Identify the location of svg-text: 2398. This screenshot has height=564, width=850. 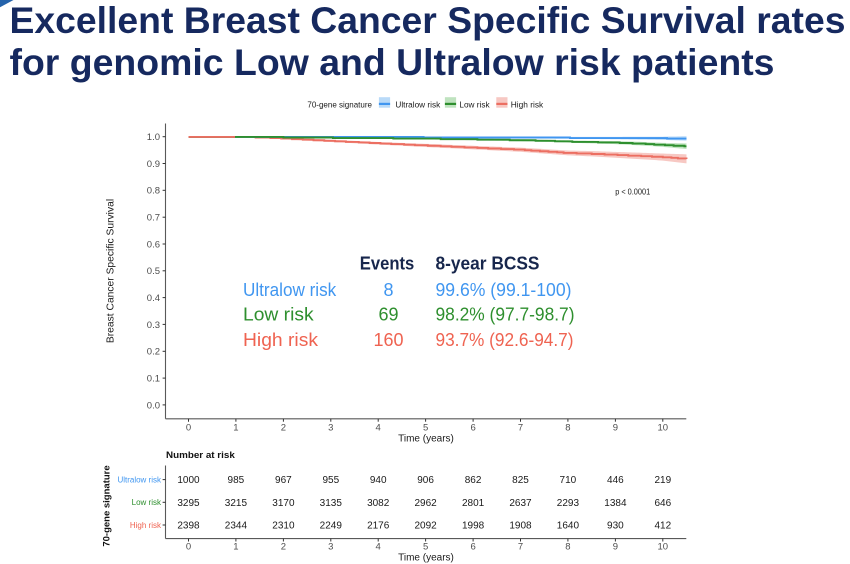
(188, 526).